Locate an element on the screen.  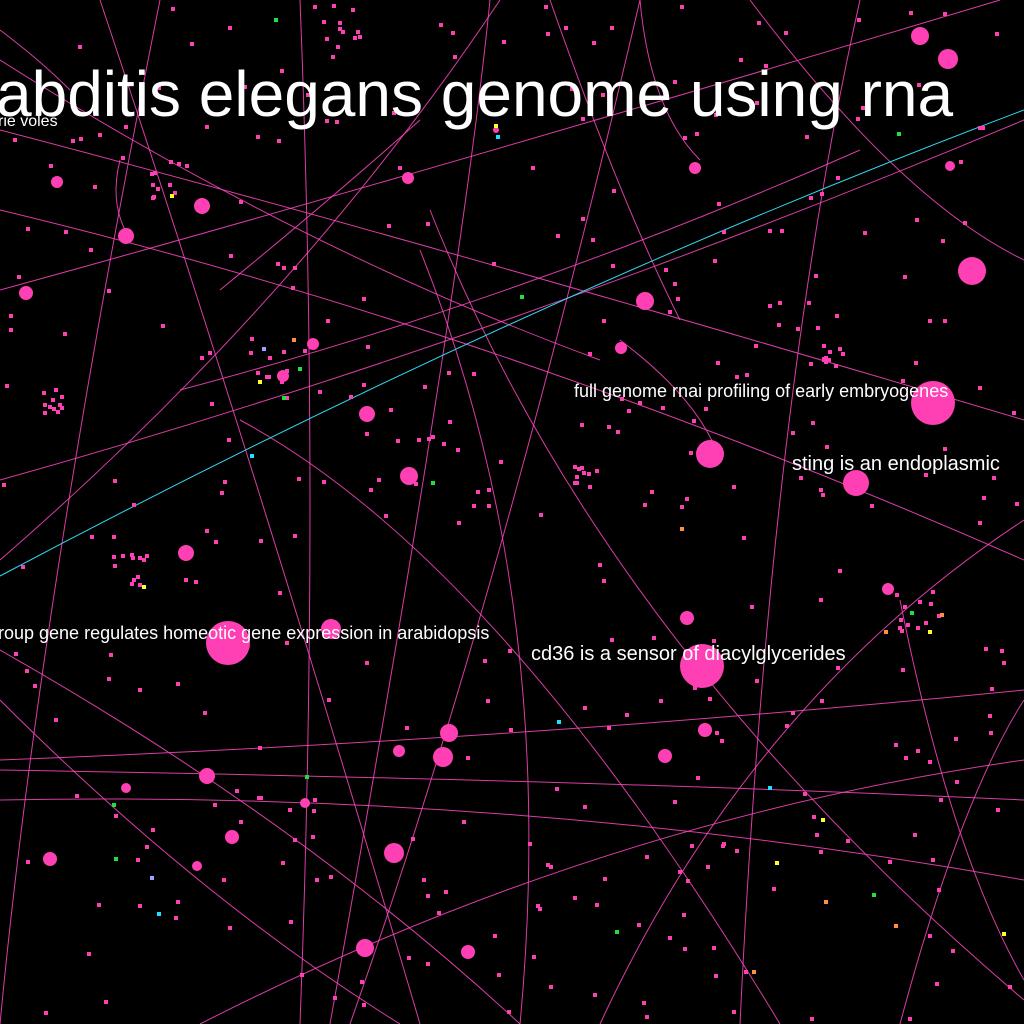
node-label-sting: sting is an endoplasmic is located at coordinates (896, 464).